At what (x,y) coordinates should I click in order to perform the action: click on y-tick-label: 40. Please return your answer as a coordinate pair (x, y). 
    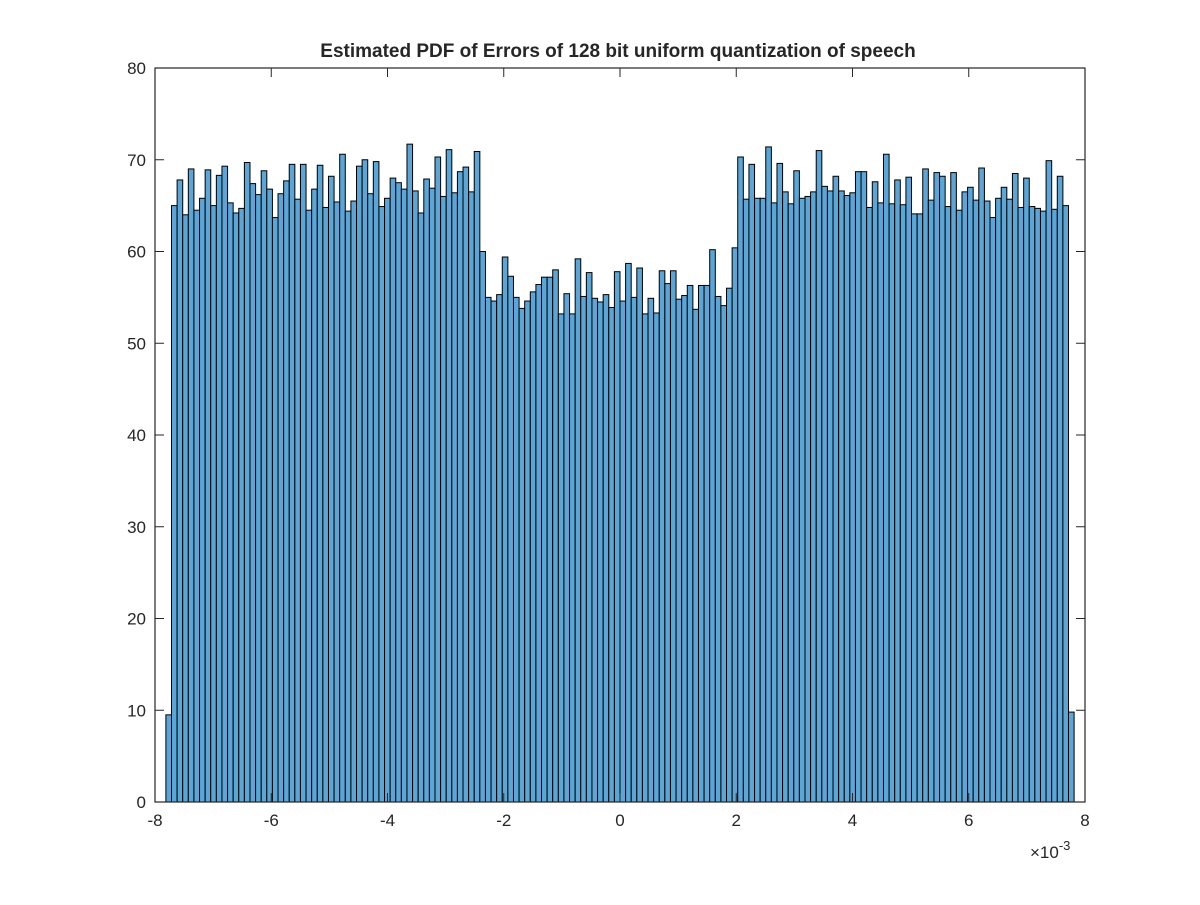
    Looking at the image, I should click on (136, 435).